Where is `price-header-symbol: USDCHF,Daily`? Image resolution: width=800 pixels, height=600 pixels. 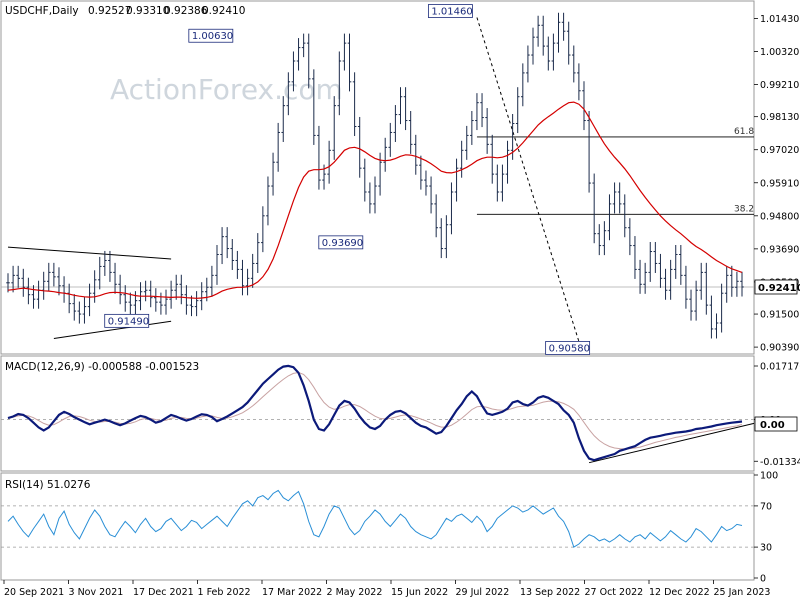
price-header-symbol: USDCHF,Daily is located at coordinates (42, 11).